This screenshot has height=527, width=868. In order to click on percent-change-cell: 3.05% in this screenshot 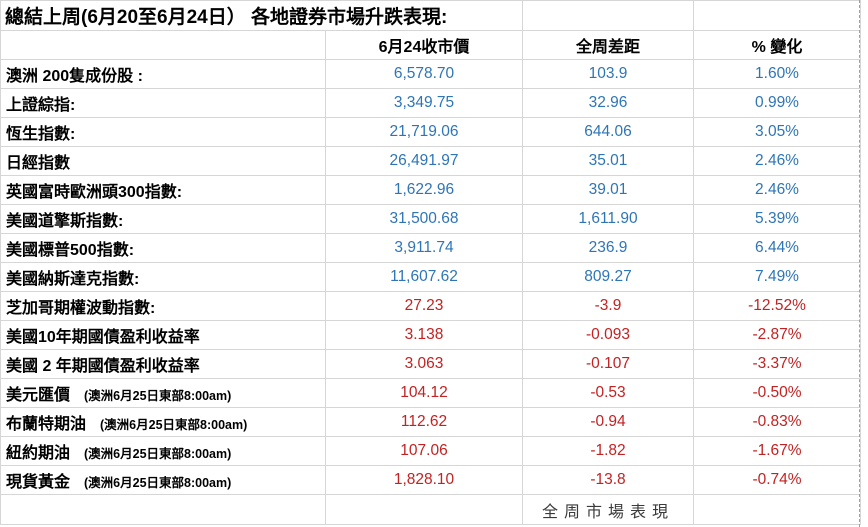, I will do `click(777, 132)`.